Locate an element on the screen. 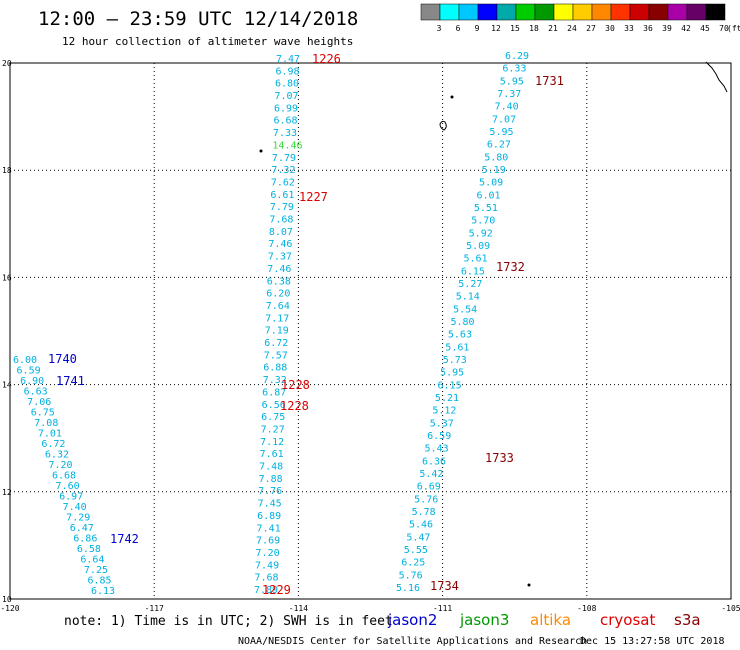 Image resolution: width=740 pixels, height=650 pixels. pass-time-label: 1229 is located at coordinates (276, 590).